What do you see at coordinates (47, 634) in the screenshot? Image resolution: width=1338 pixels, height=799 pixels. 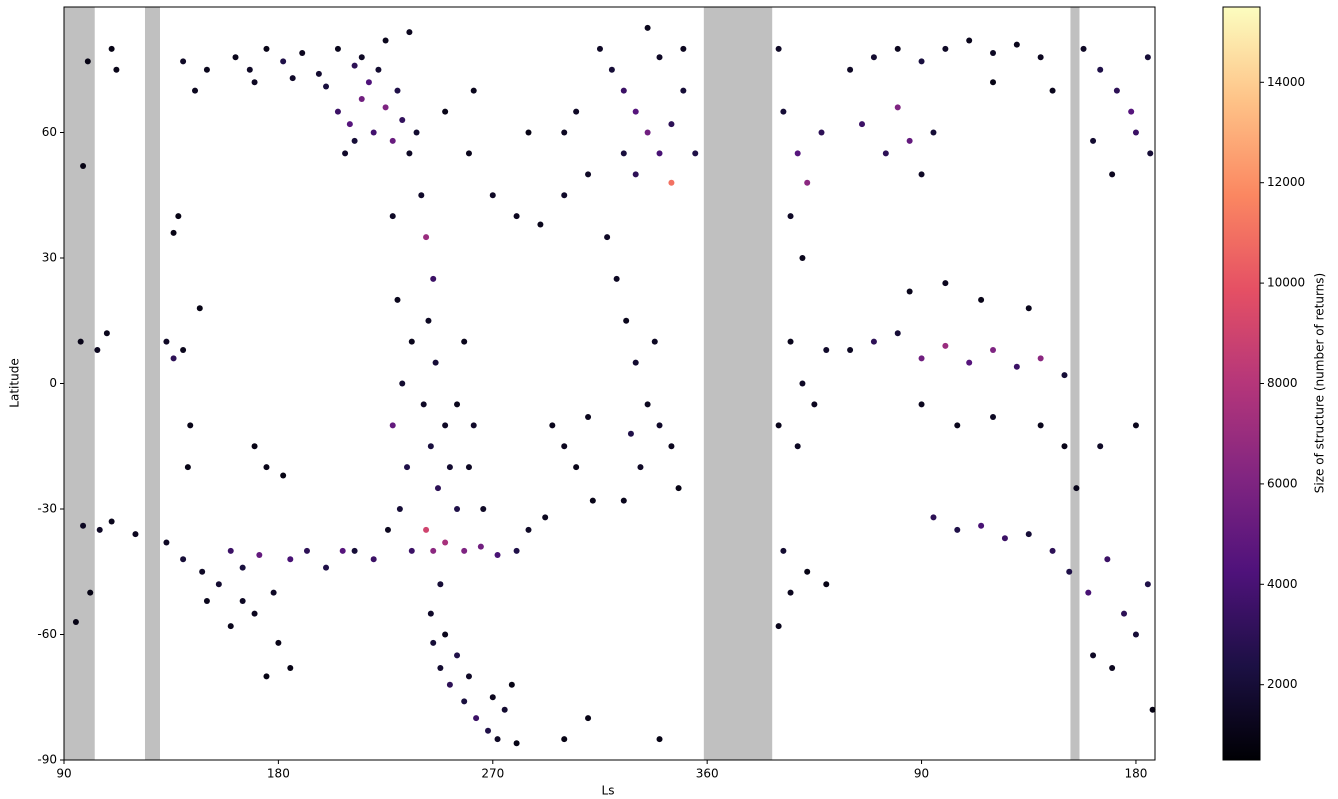 I see `y-tick-label: -60` at bounding box center [47, 634].